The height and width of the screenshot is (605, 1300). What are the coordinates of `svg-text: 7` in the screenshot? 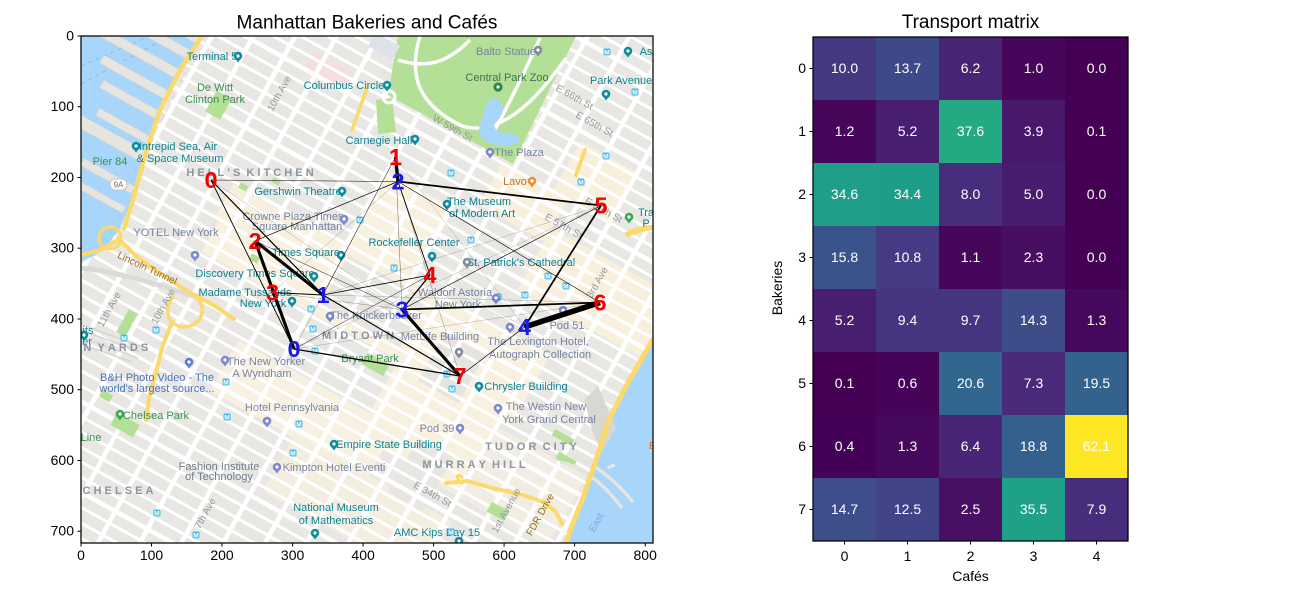 It's located at (802, 509).